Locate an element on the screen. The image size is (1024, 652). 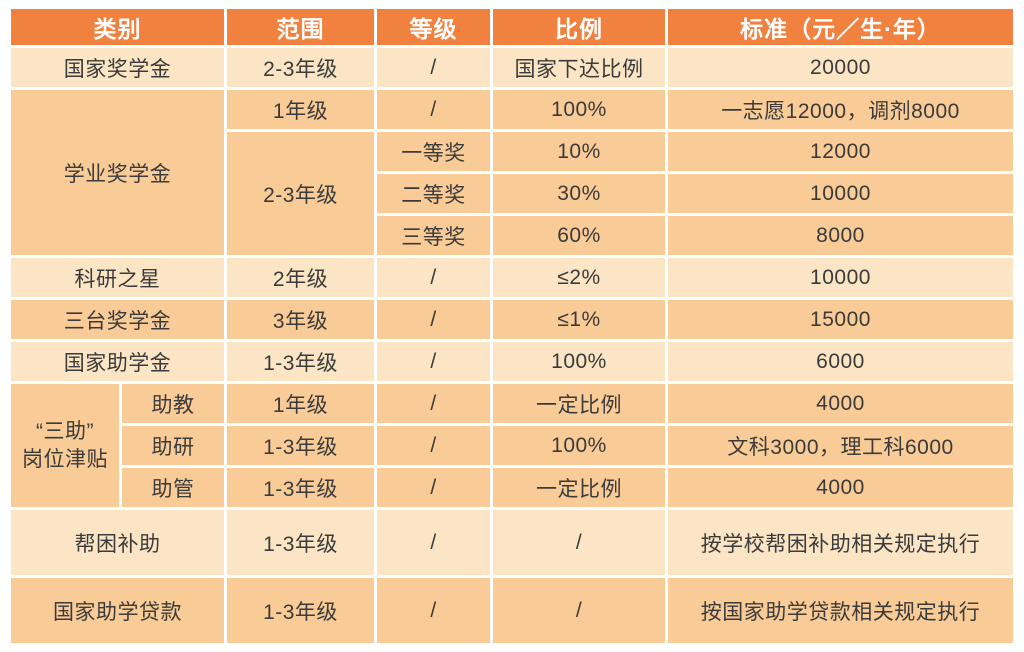
cell-academic-year1-level: / is located at coordinates (433, 109).